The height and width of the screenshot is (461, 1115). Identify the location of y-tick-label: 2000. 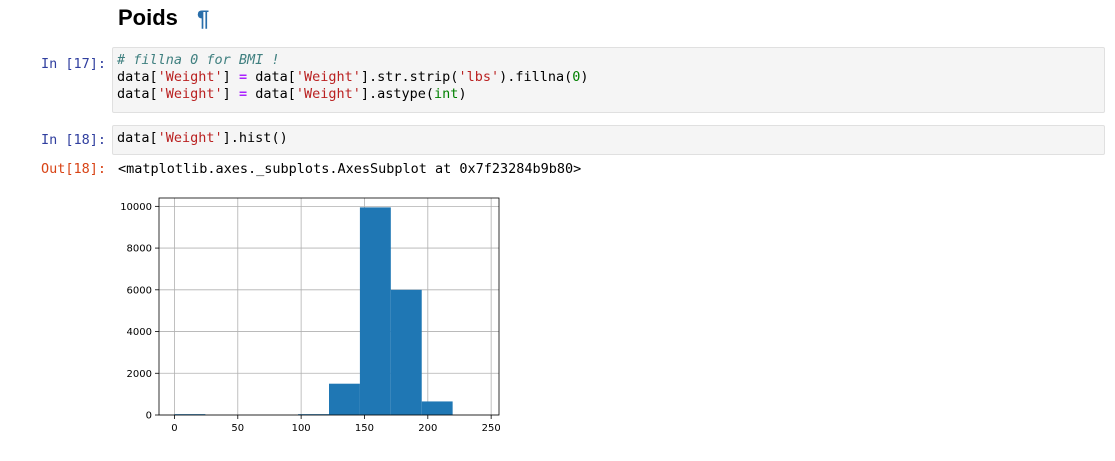
(139, 374).